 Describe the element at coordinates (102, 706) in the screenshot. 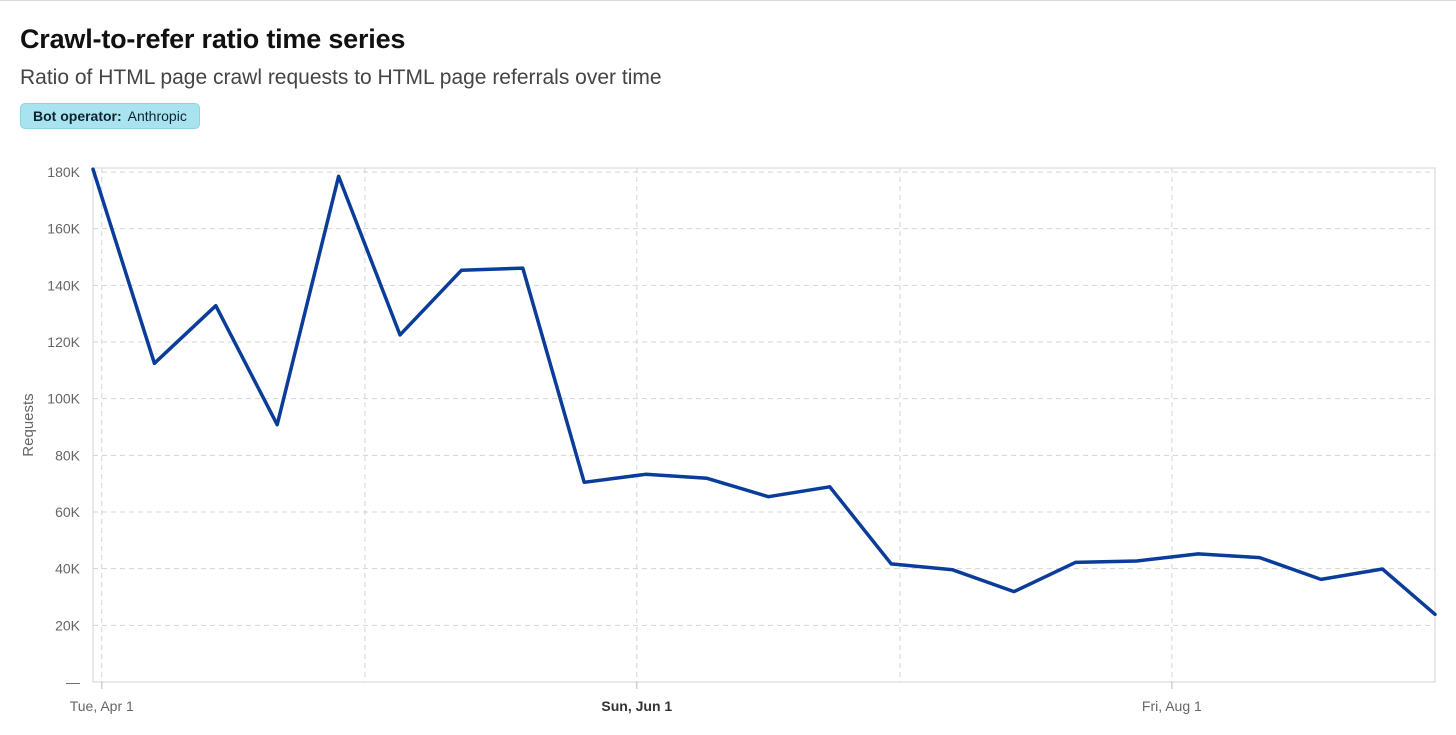

I see `x-tick-label: Tue, Apr 1` at that location.